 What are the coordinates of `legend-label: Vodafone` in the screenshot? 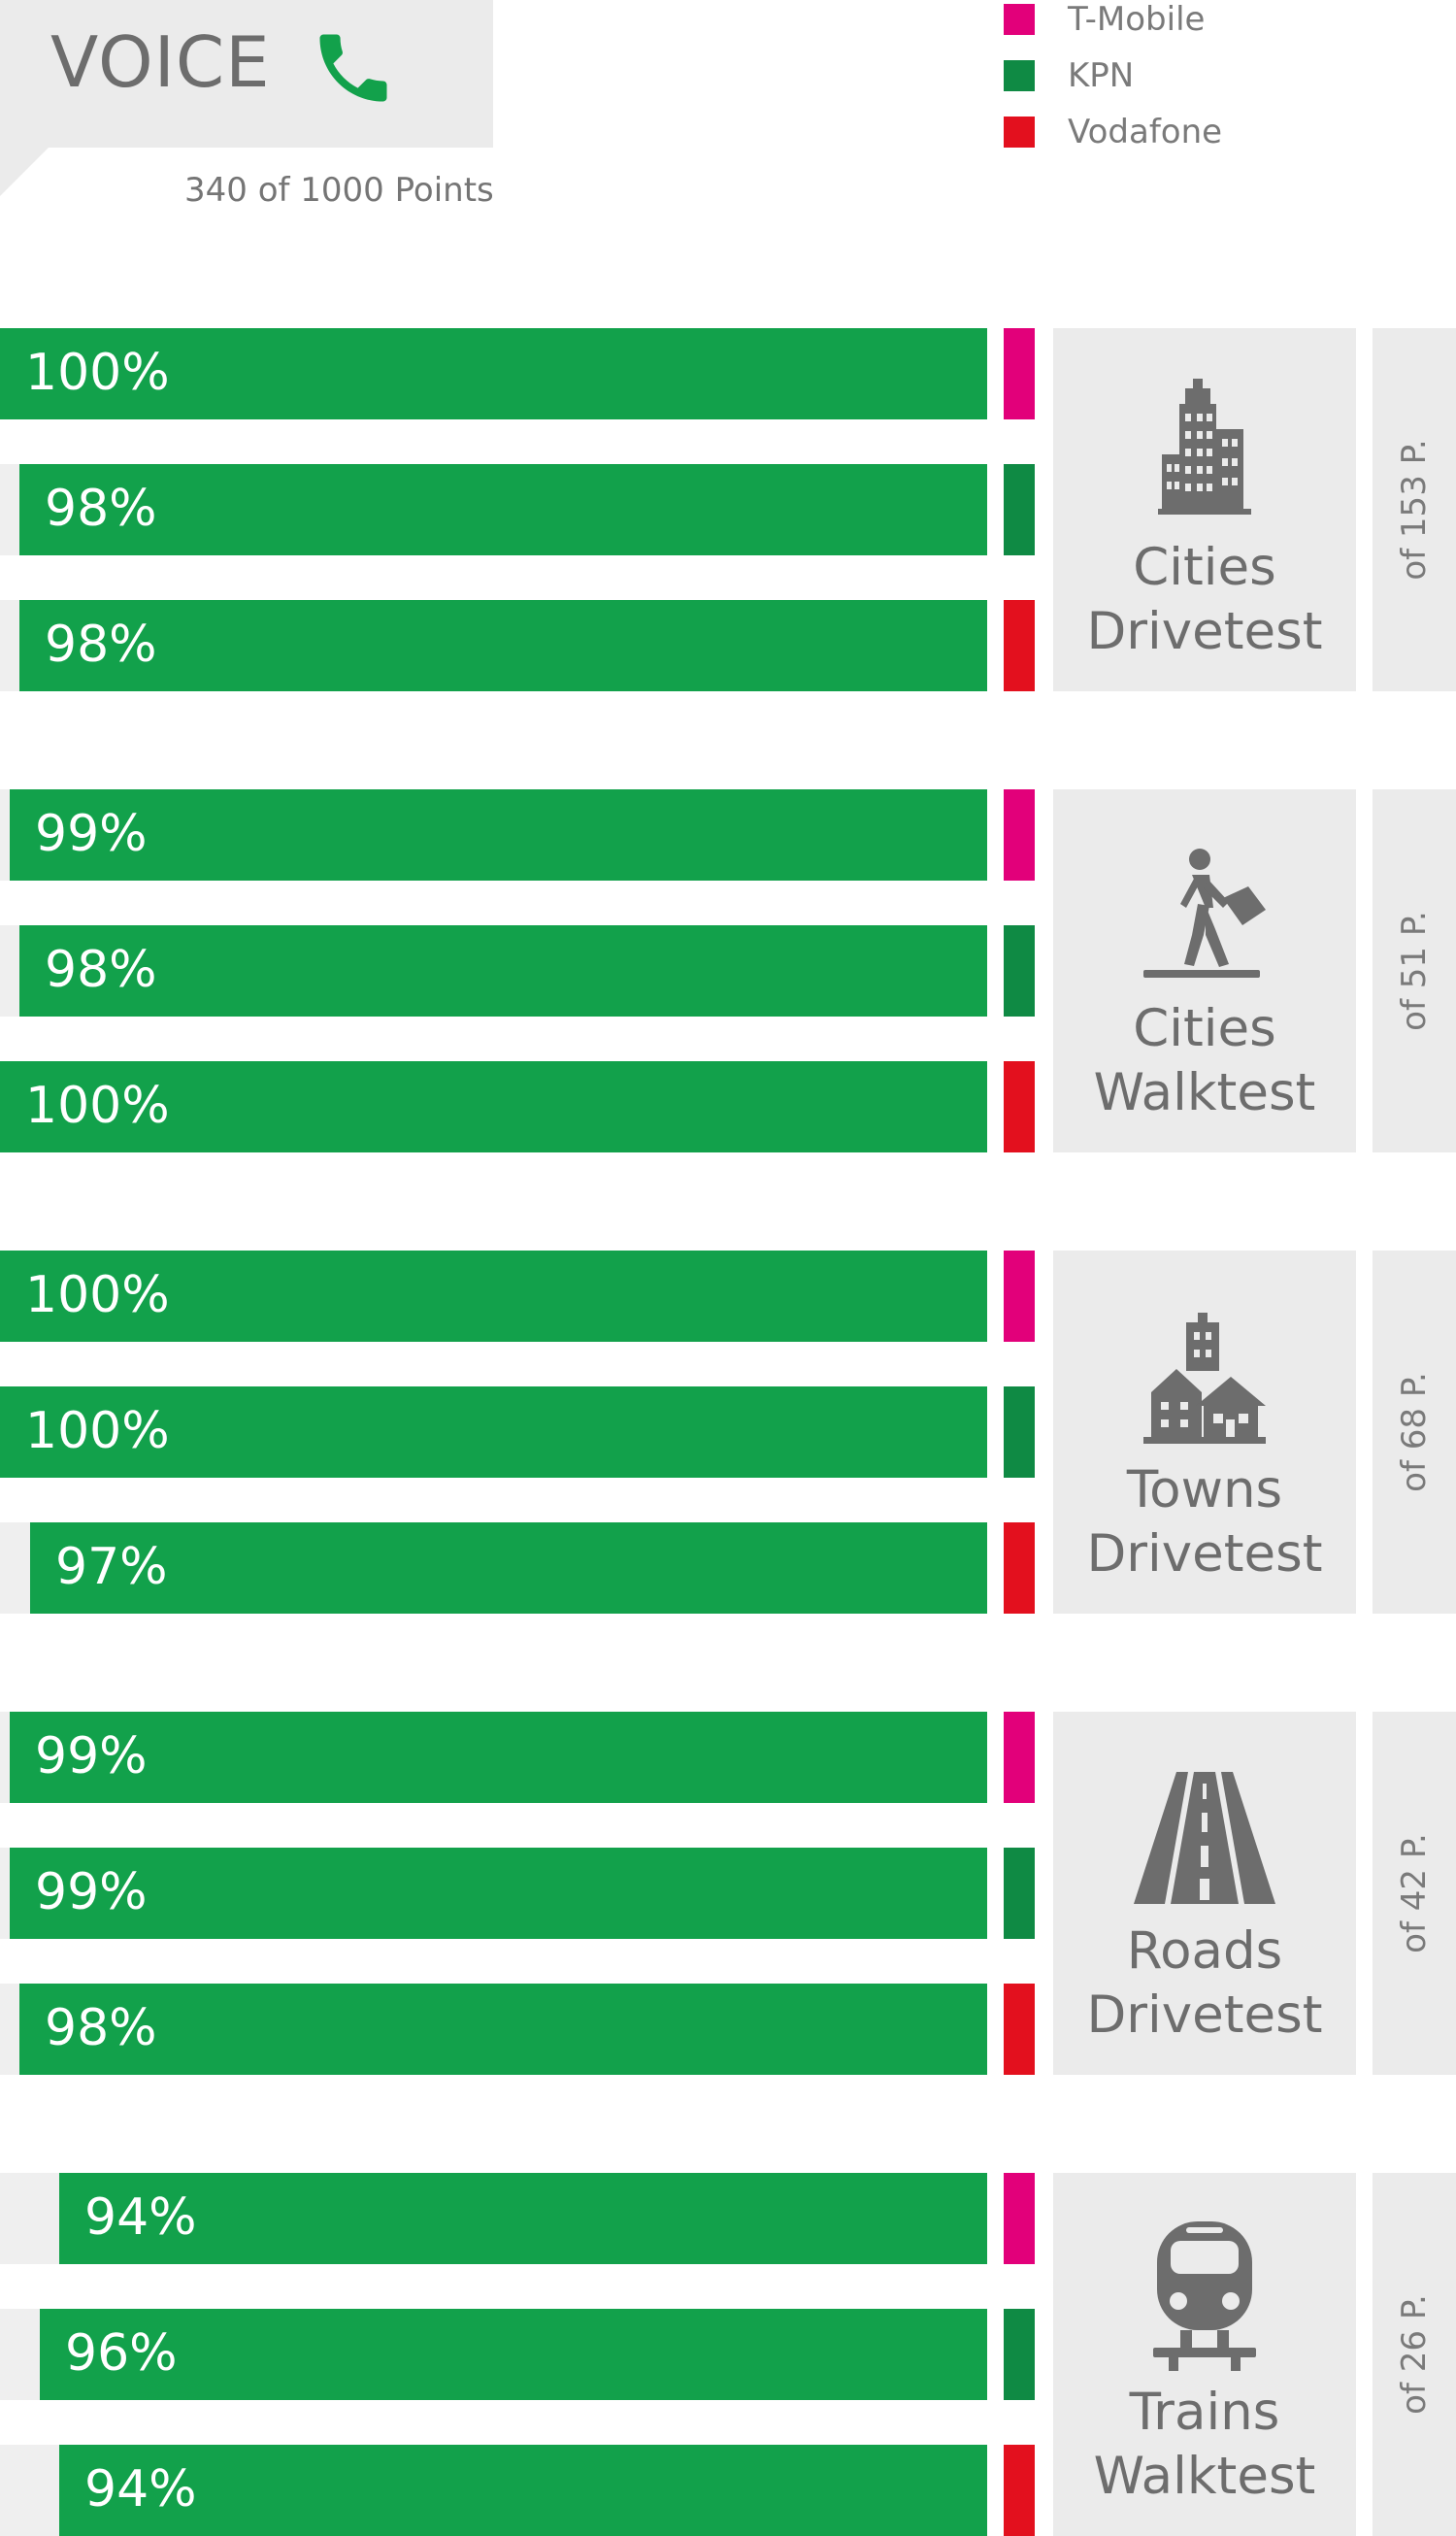 It's located at (1145, 132).